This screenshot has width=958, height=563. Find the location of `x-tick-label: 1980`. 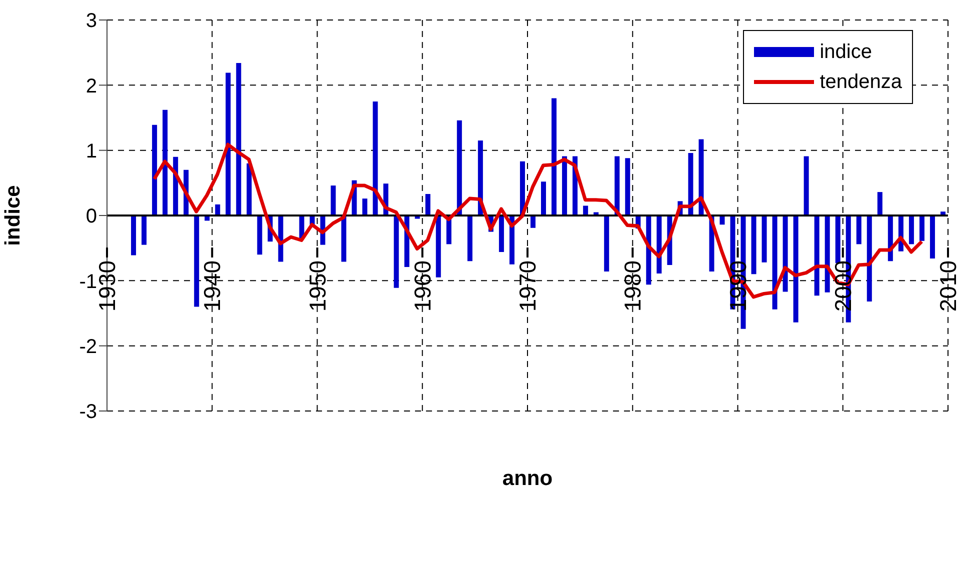

x-tick-label: 1980 is located at coordinates (633, 286).